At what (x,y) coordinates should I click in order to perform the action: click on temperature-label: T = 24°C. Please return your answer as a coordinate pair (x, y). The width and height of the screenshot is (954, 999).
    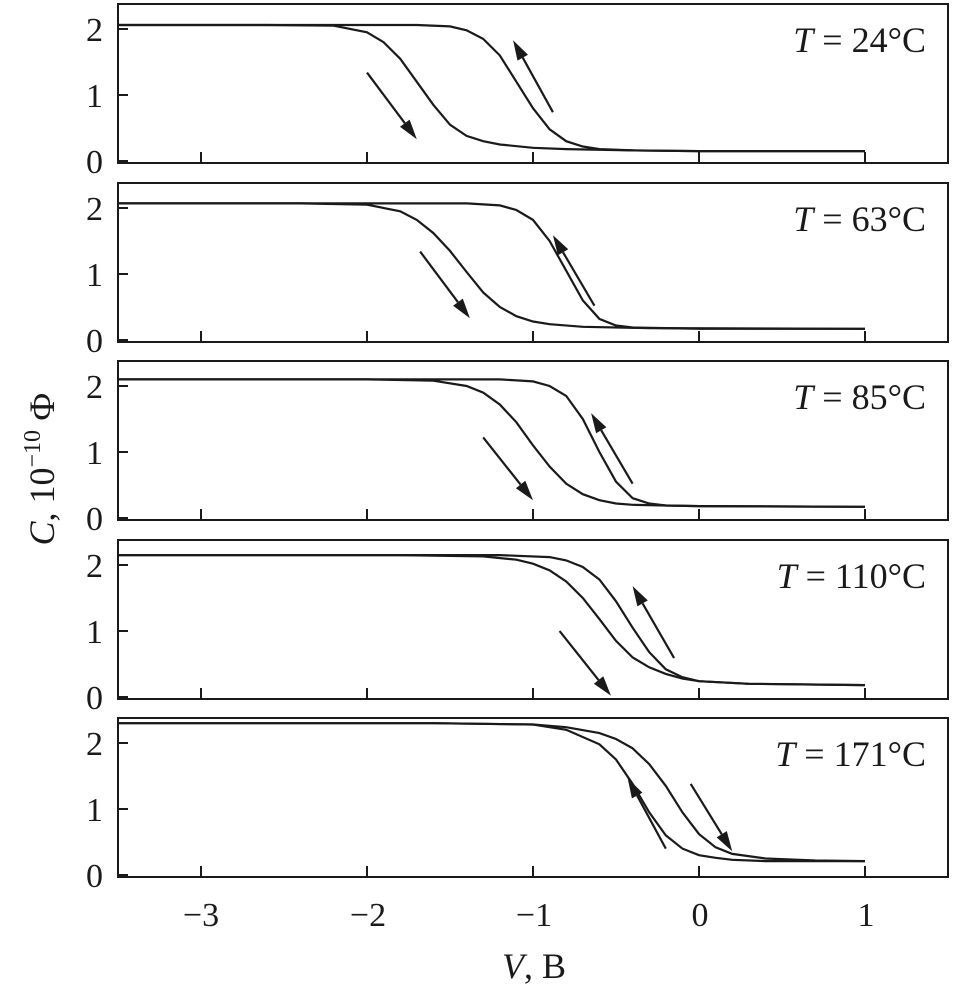
    Looking at the image, I should click on (859, 40).